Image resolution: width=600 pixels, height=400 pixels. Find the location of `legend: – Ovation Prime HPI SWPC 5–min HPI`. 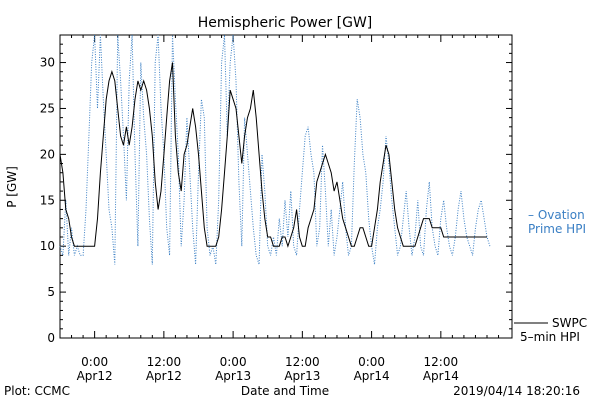

legend: – Ovation Prime HPI SWPC 5–min HPI is located at coordinates (550, 276).